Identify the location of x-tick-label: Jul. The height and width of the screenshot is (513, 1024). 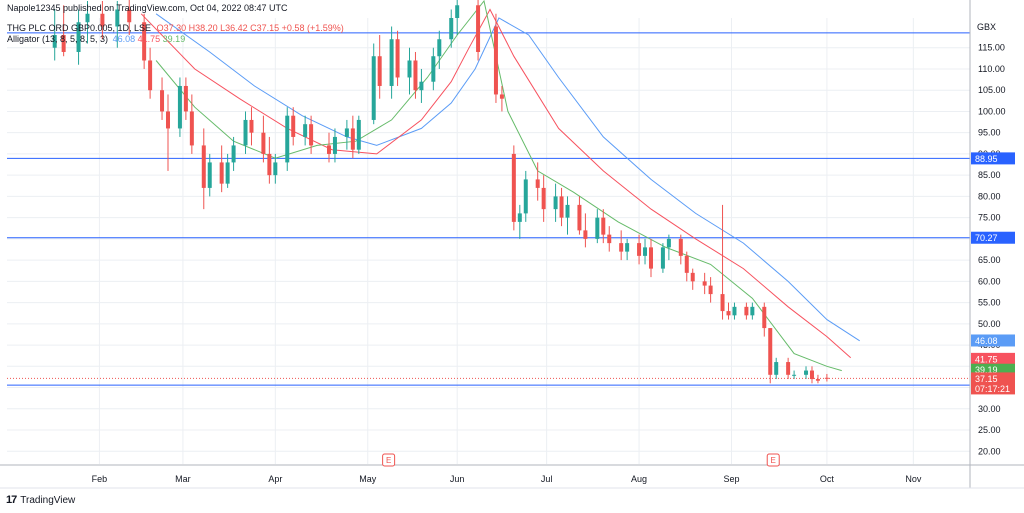
(547, 479).